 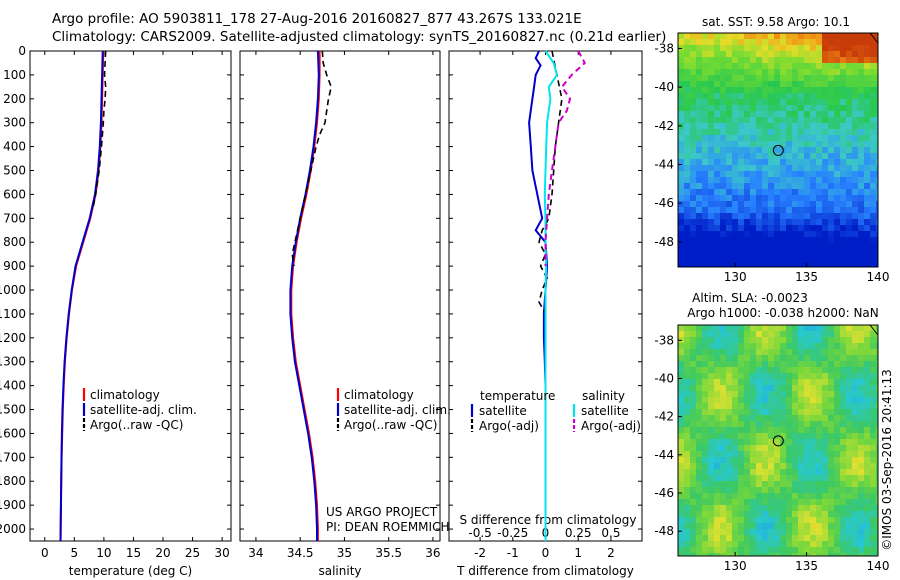 What do you see at coordinates (13, 338) in the screenshot?
I see `depth-tick-label: 1200` at bounding box center [13, 338].